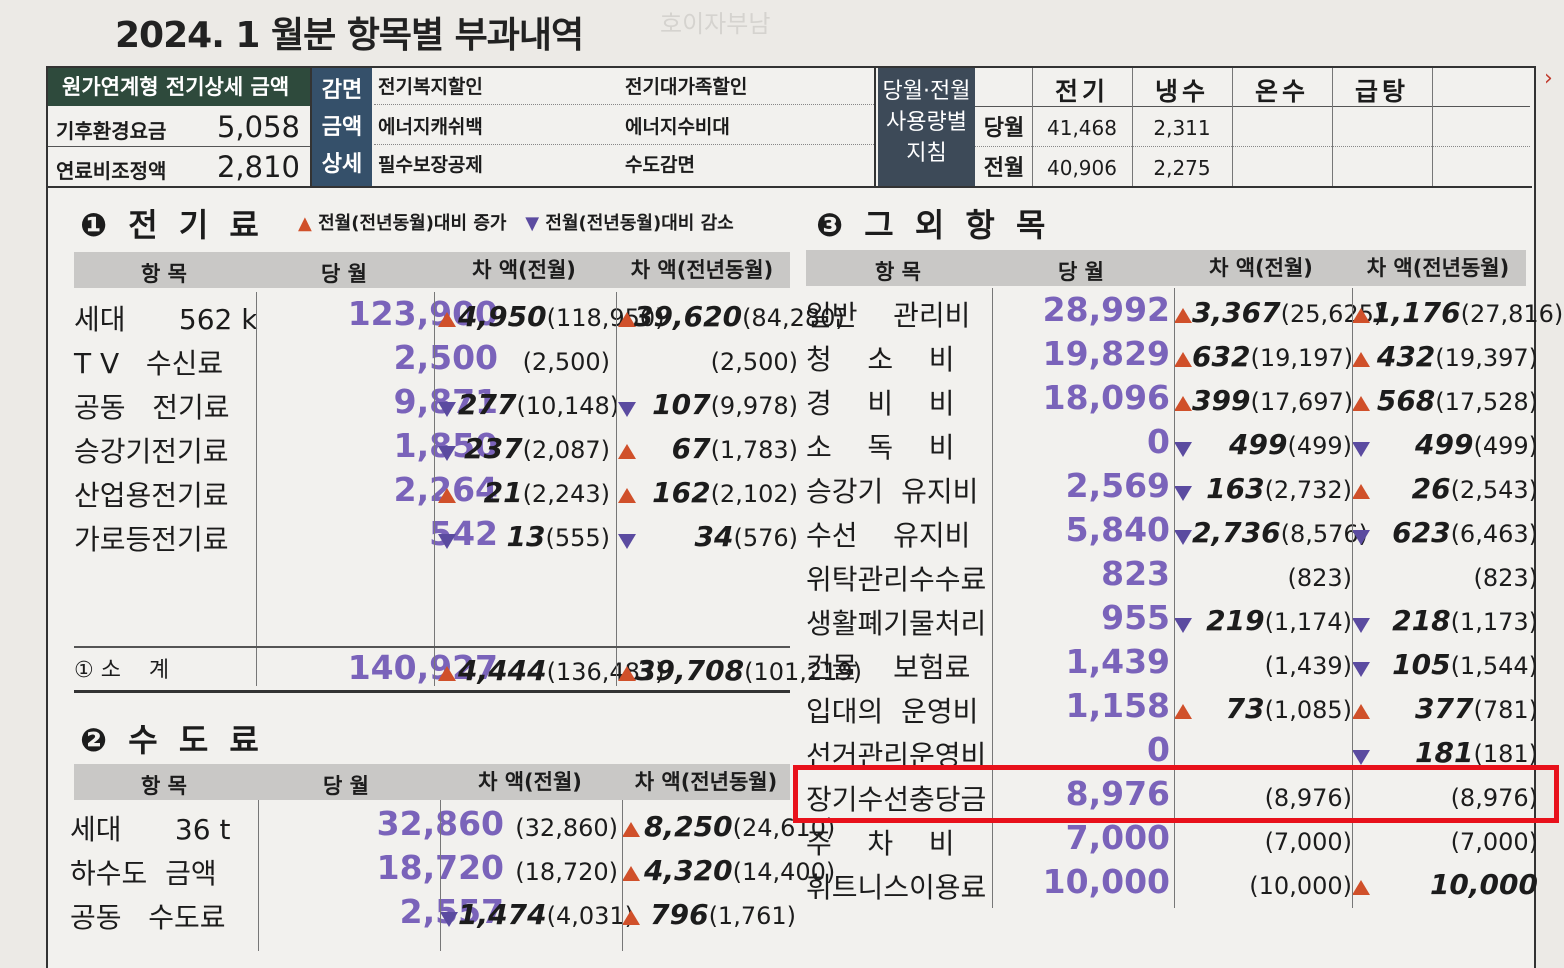 This screenshot has width=1564, height=968. I want to click on diff-amount: 34, so click(714, 536).